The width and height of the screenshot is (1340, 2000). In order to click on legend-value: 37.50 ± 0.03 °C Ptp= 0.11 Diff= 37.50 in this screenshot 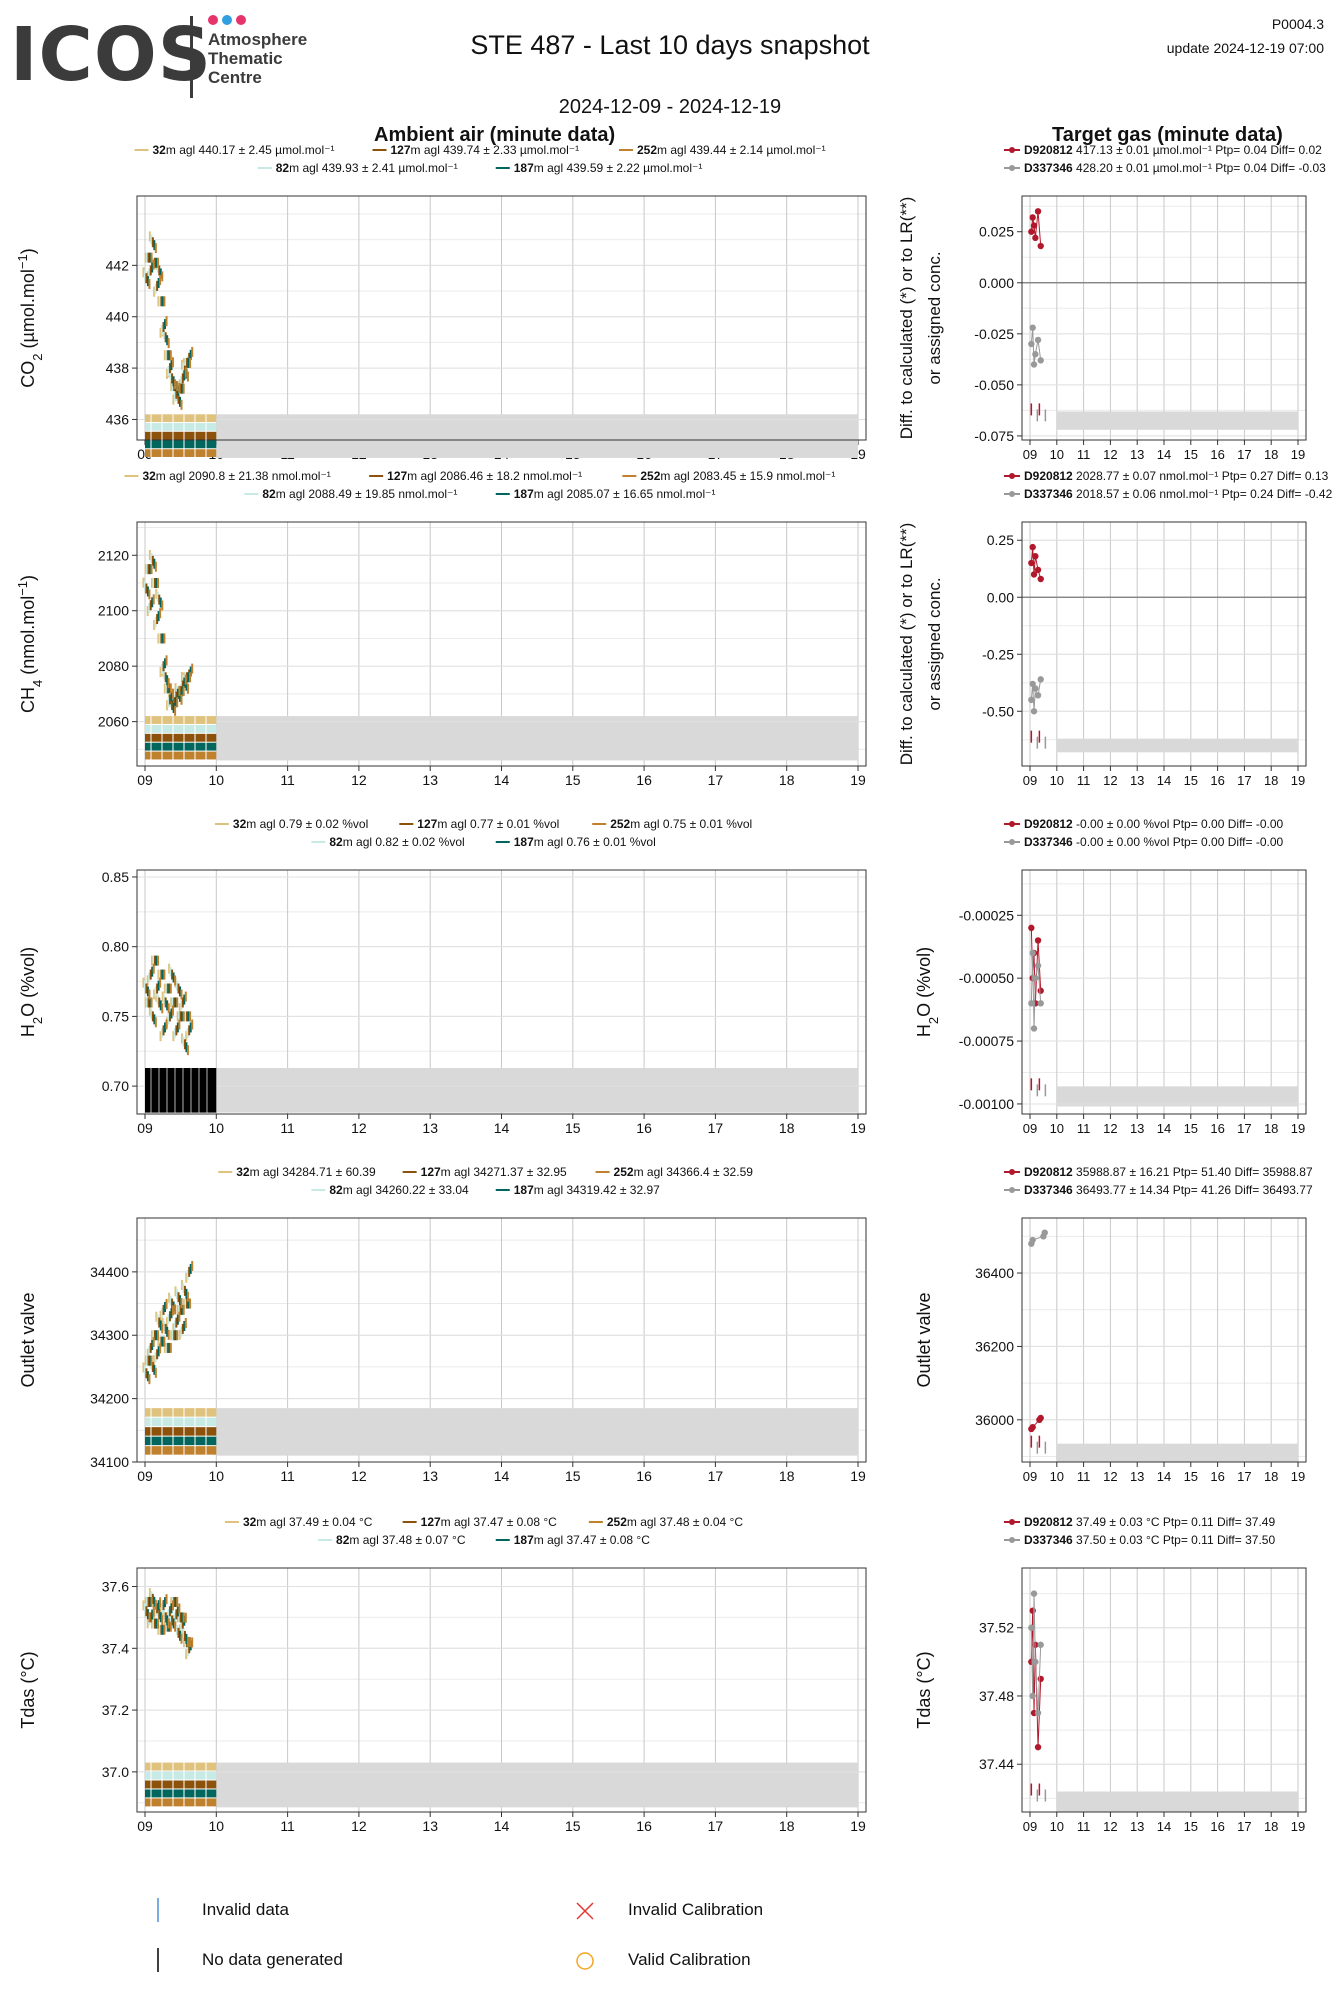, I will do `click(1174, 1540)`.